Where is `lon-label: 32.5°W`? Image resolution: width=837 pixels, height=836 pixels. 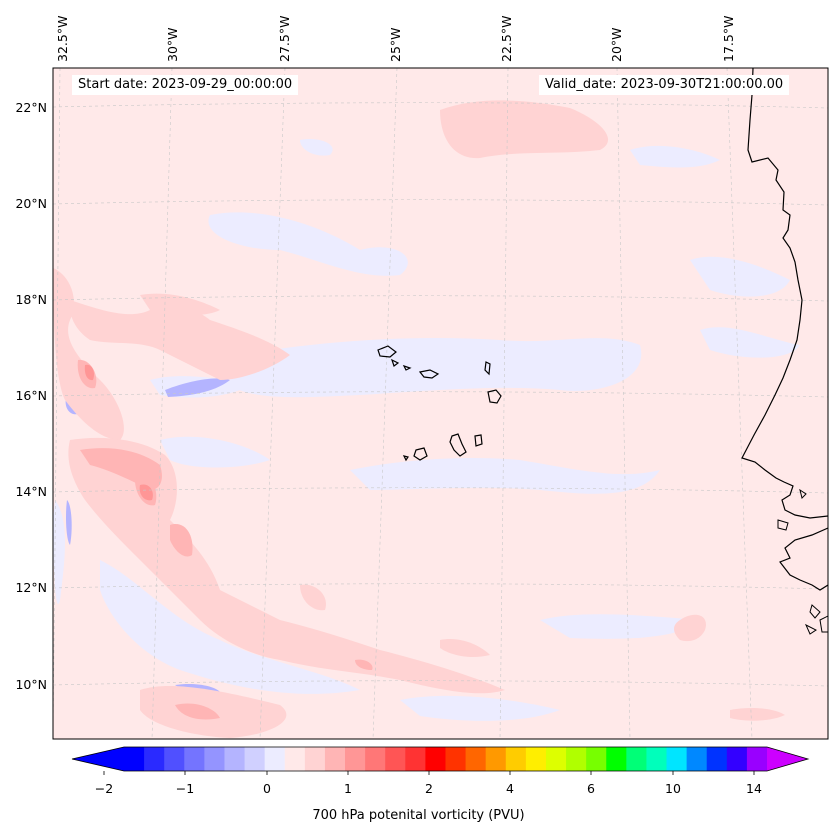 lon-label: 32.5°W is located at coordinates (62, 39).